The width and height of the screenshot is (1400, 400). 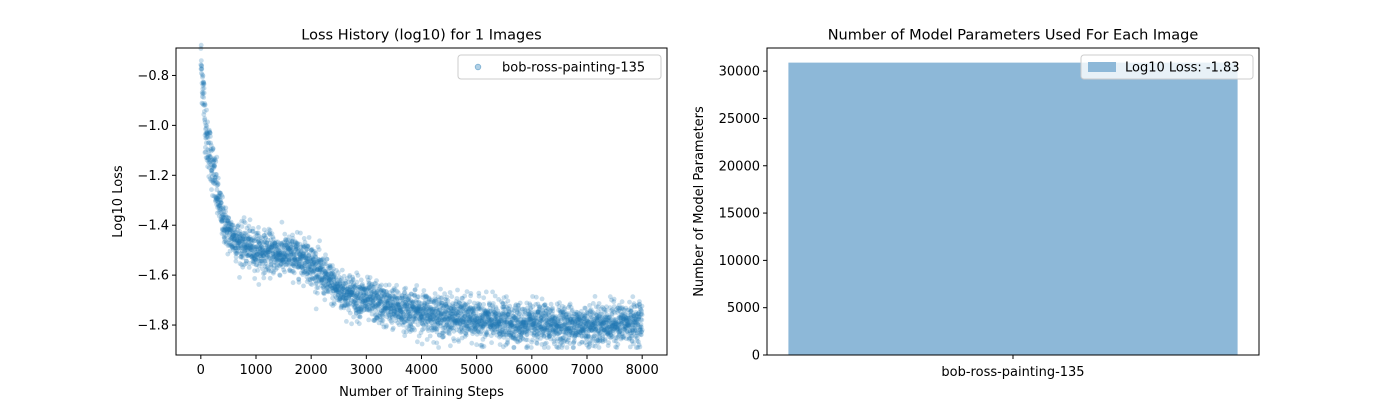 What do you see at coordinates (421, 370) in the screenshot?
I see `x-tick-label: 4000` at bounding box center [421, 370].